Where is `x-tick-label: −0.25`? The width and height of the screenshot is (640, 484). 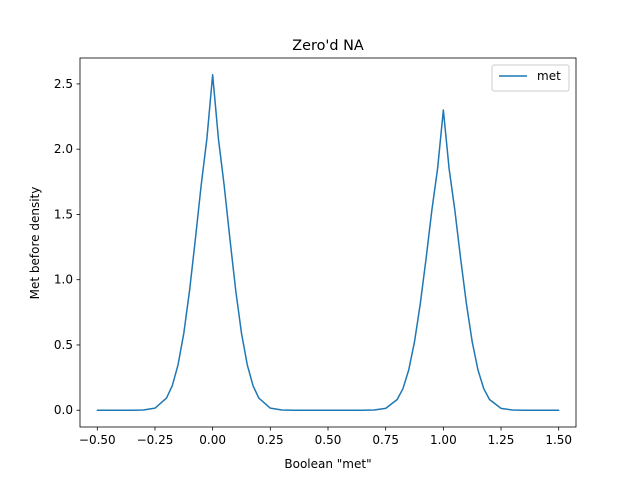
x-tick-label: −0.25 is located at coordinates (155, 440).